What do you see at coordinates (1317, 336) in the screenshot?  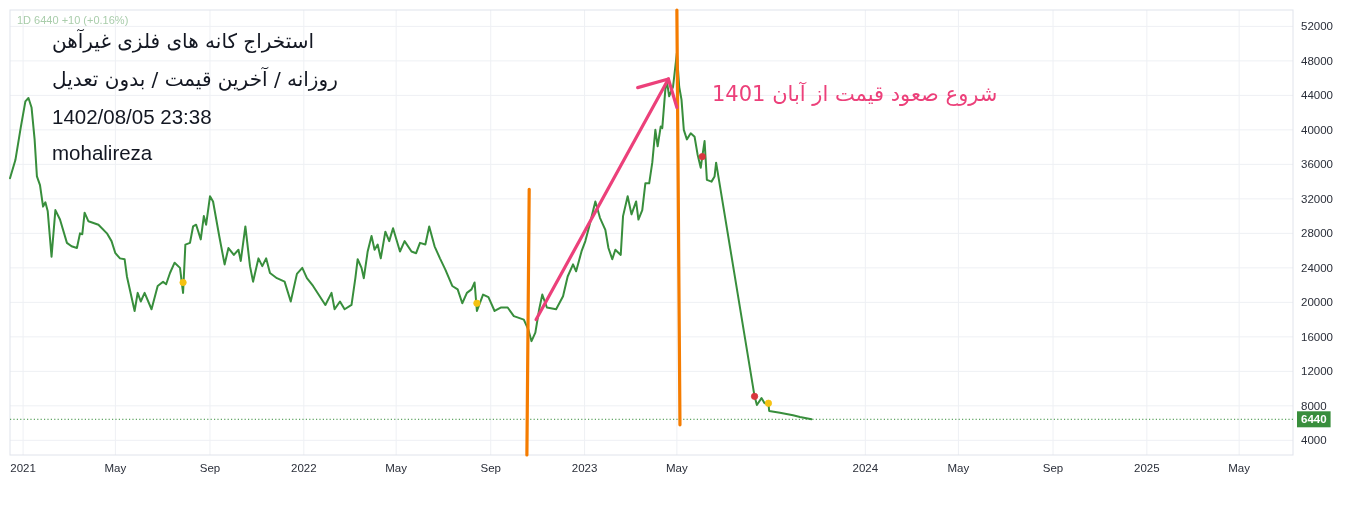 I see `y-tick-label: 16000` at bounding box center [1317, 336].